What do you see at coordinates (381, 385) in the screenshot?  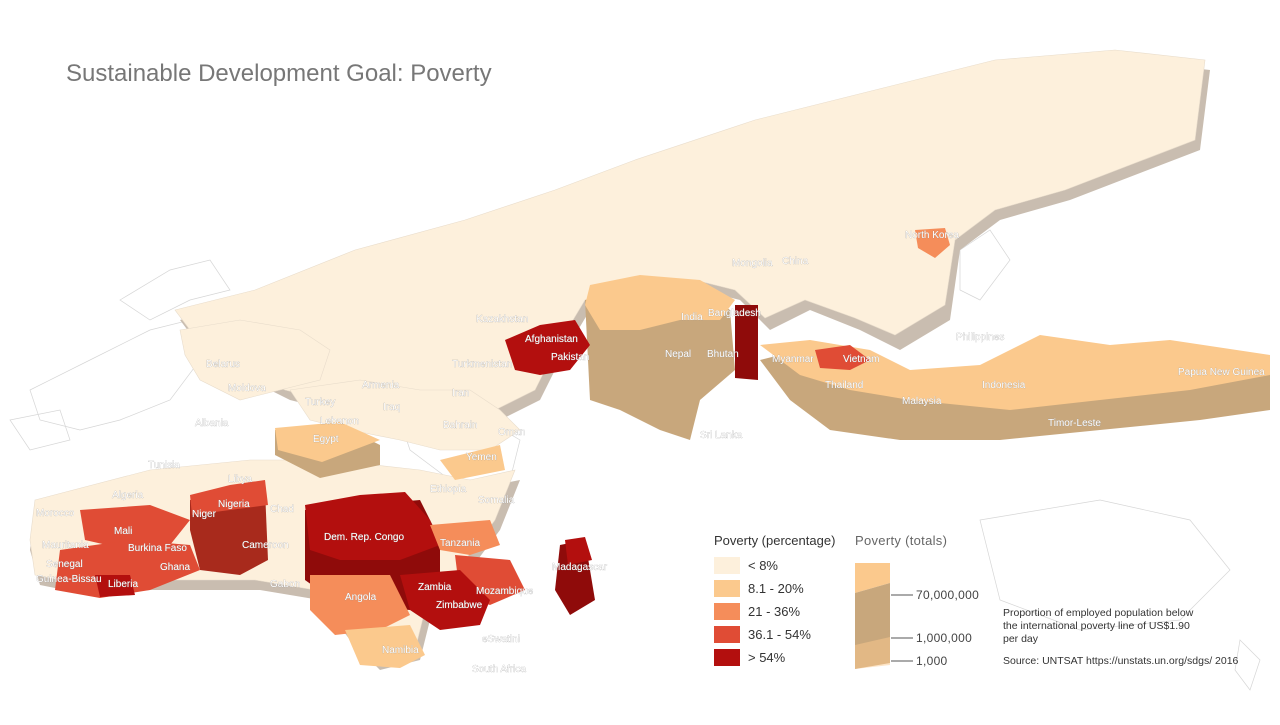 I see `label-armenia: Armenia` at bounding box center [381, 385].